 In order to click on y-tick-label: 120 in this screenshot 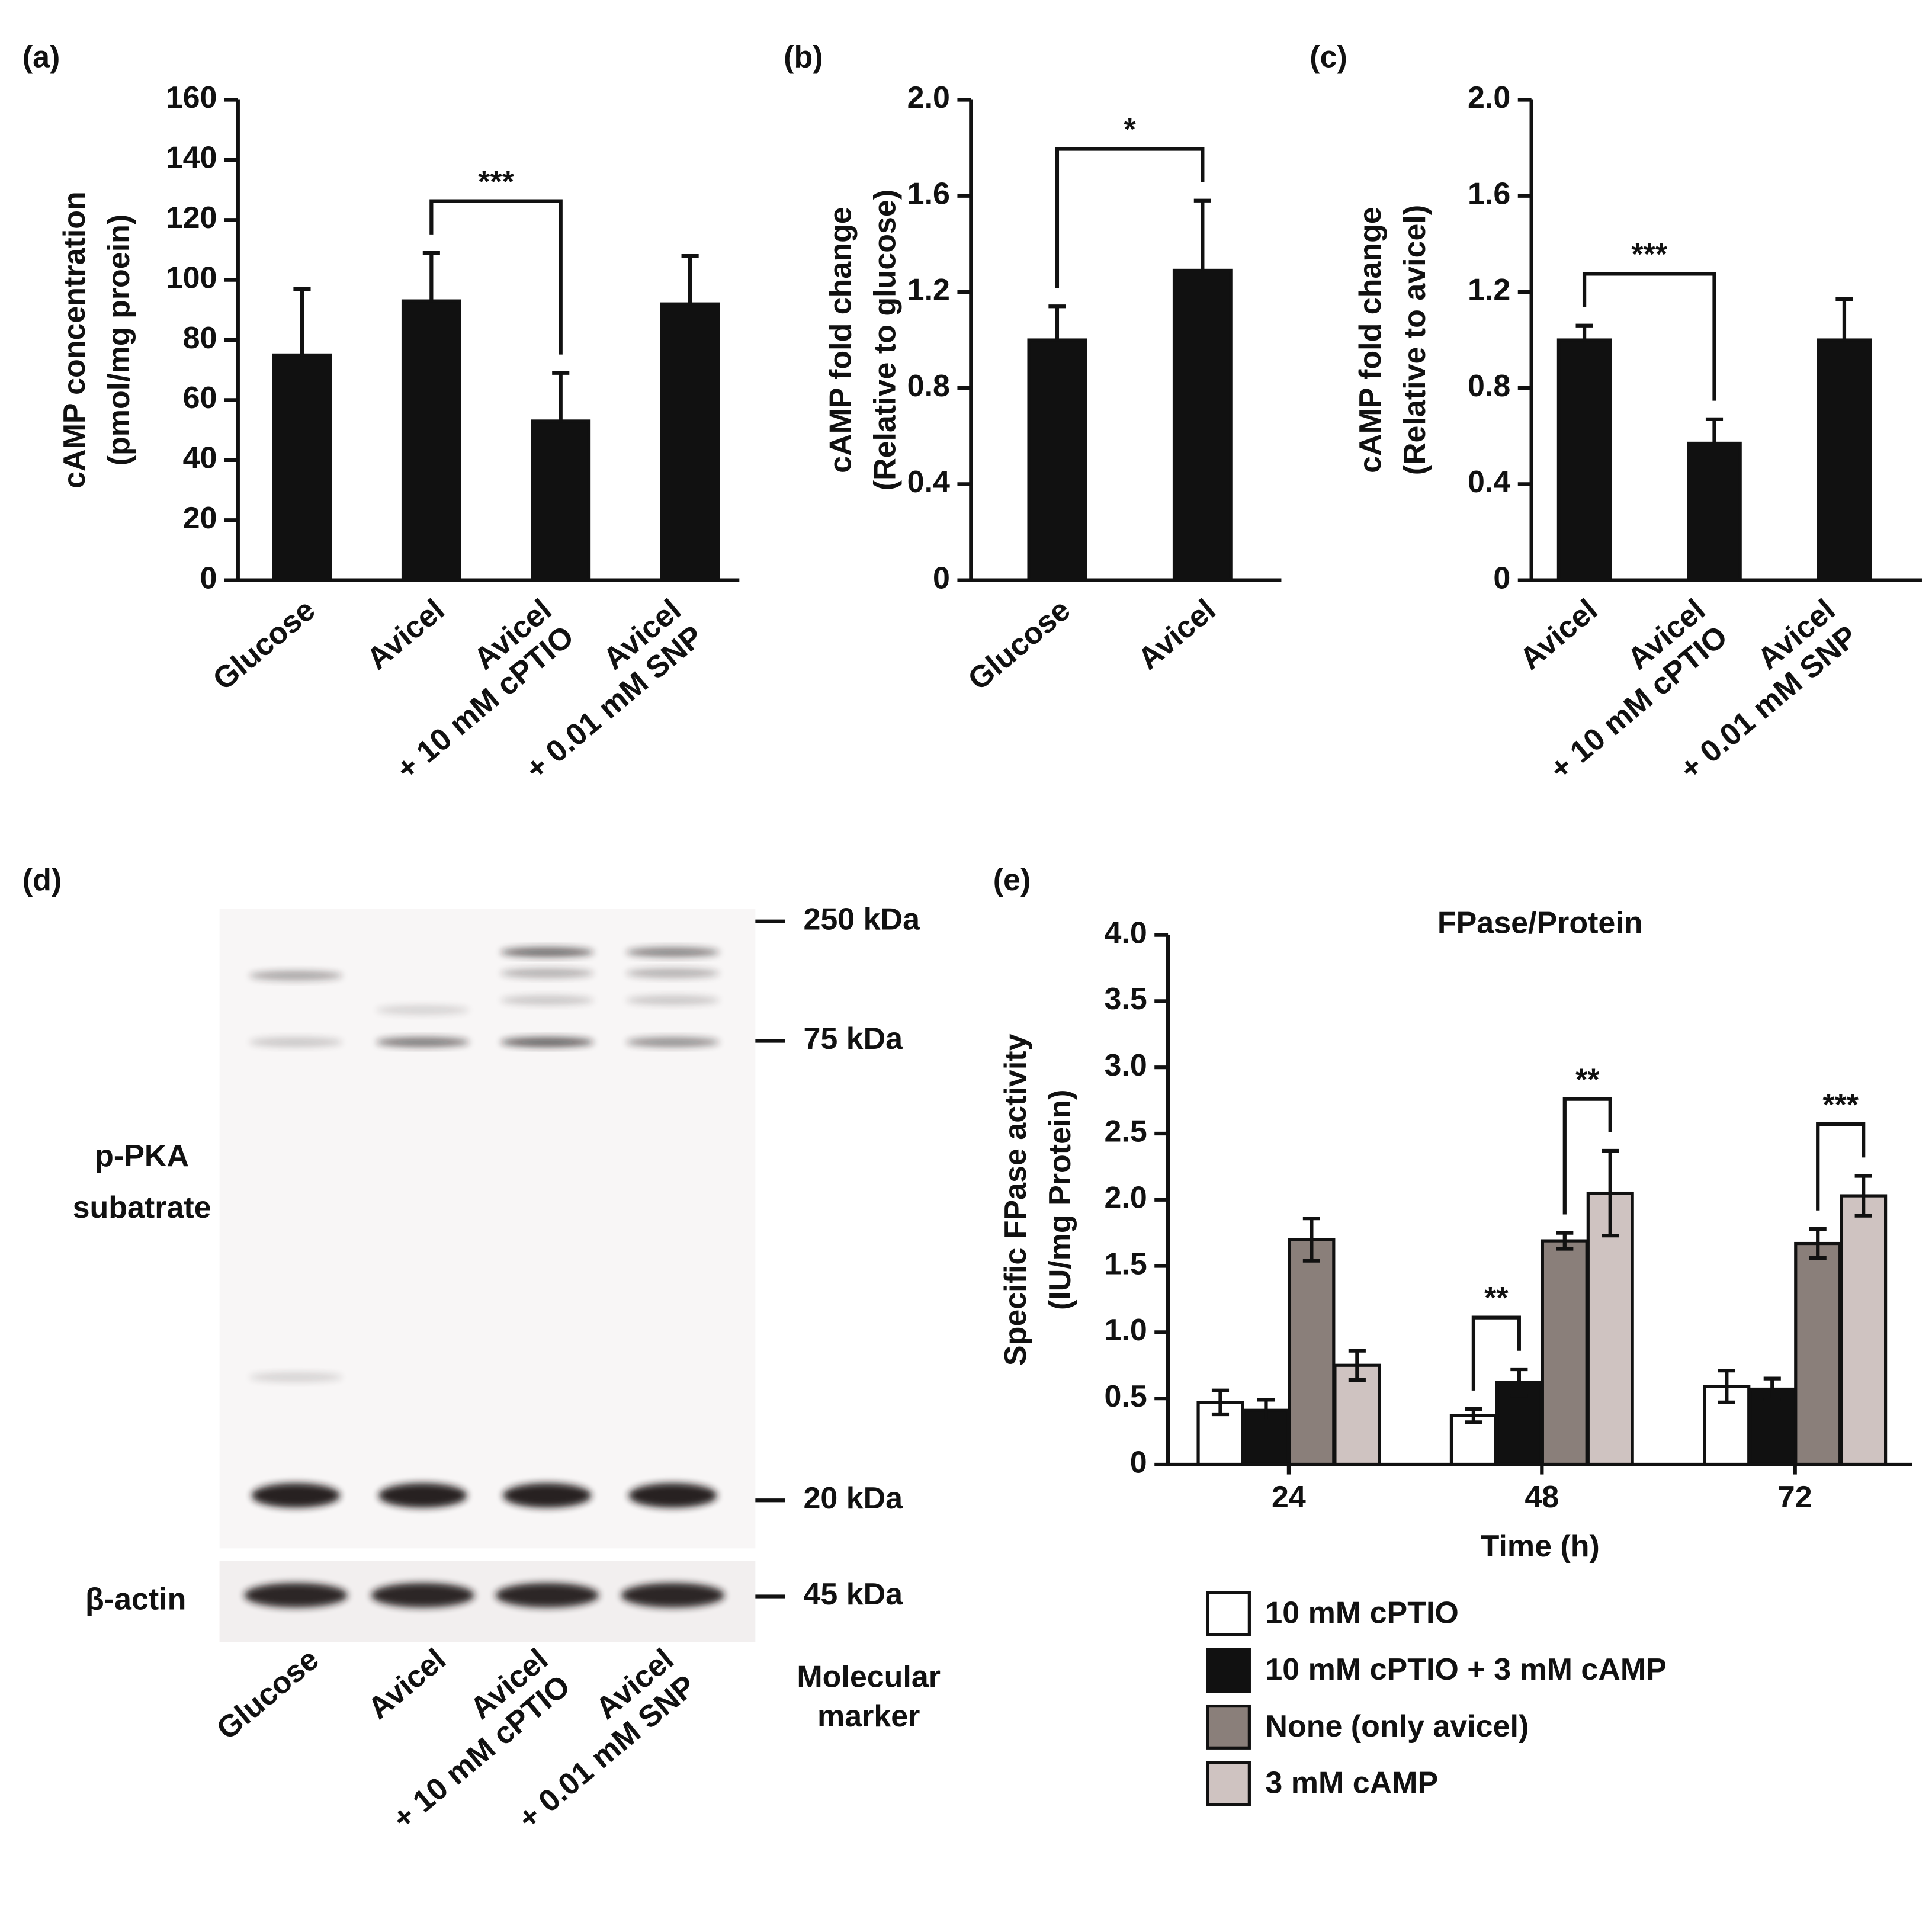, I will do `click(191, 218)`.